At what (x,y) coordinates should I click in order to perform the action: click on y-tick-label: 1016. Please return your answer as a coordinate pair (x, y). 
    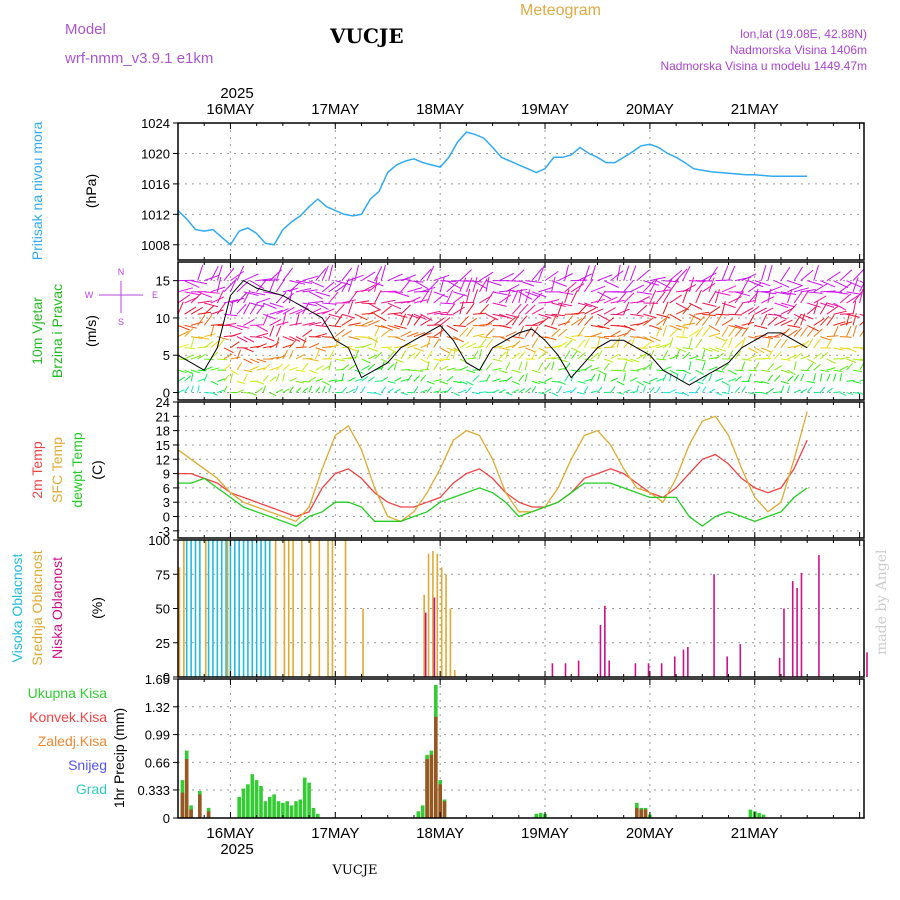
    Looking at the image, I should click on (155, 184).